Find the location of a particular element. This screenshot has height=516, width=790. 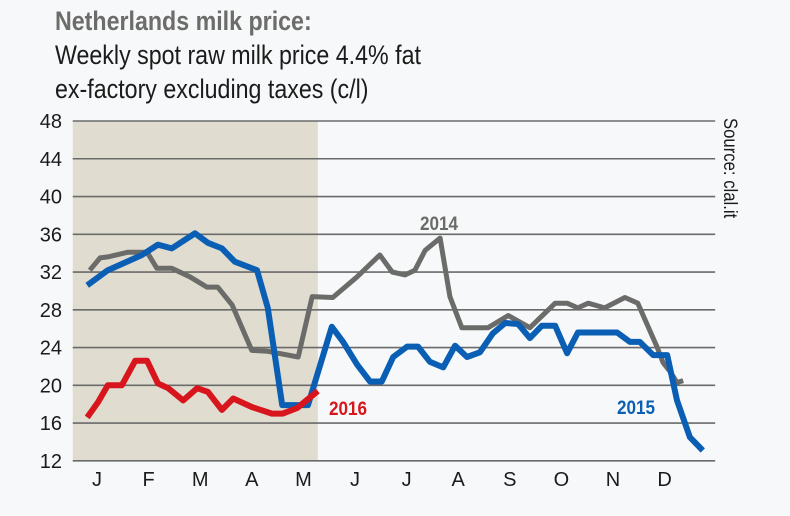

y-tick-label: 48 is located at coordinates (51, 122).